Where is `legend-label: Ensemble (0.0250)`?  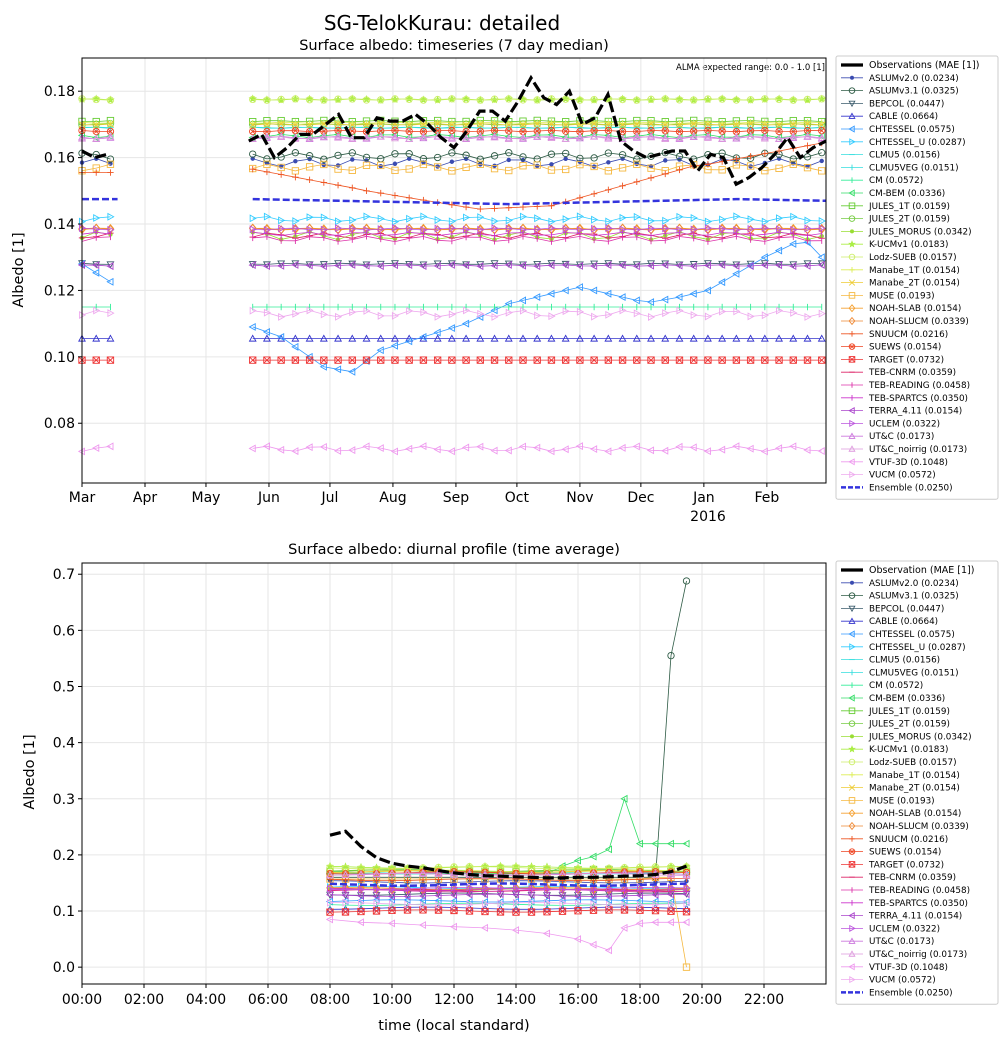 legend-label: Ensemble (0.0250) is located at coordinates (911, 993).